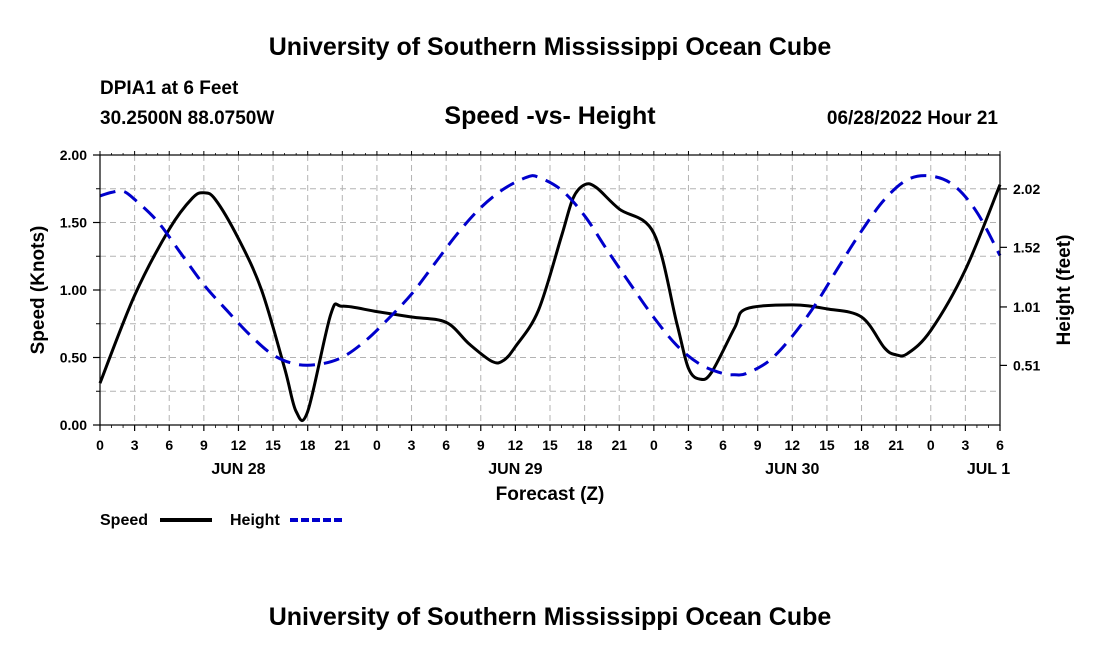 This screenshot has height=650, width=1100. Describe the element at coordinates (1026, 307) in the screenshot. I see `y-right-tick-label: 1.01` at that location.